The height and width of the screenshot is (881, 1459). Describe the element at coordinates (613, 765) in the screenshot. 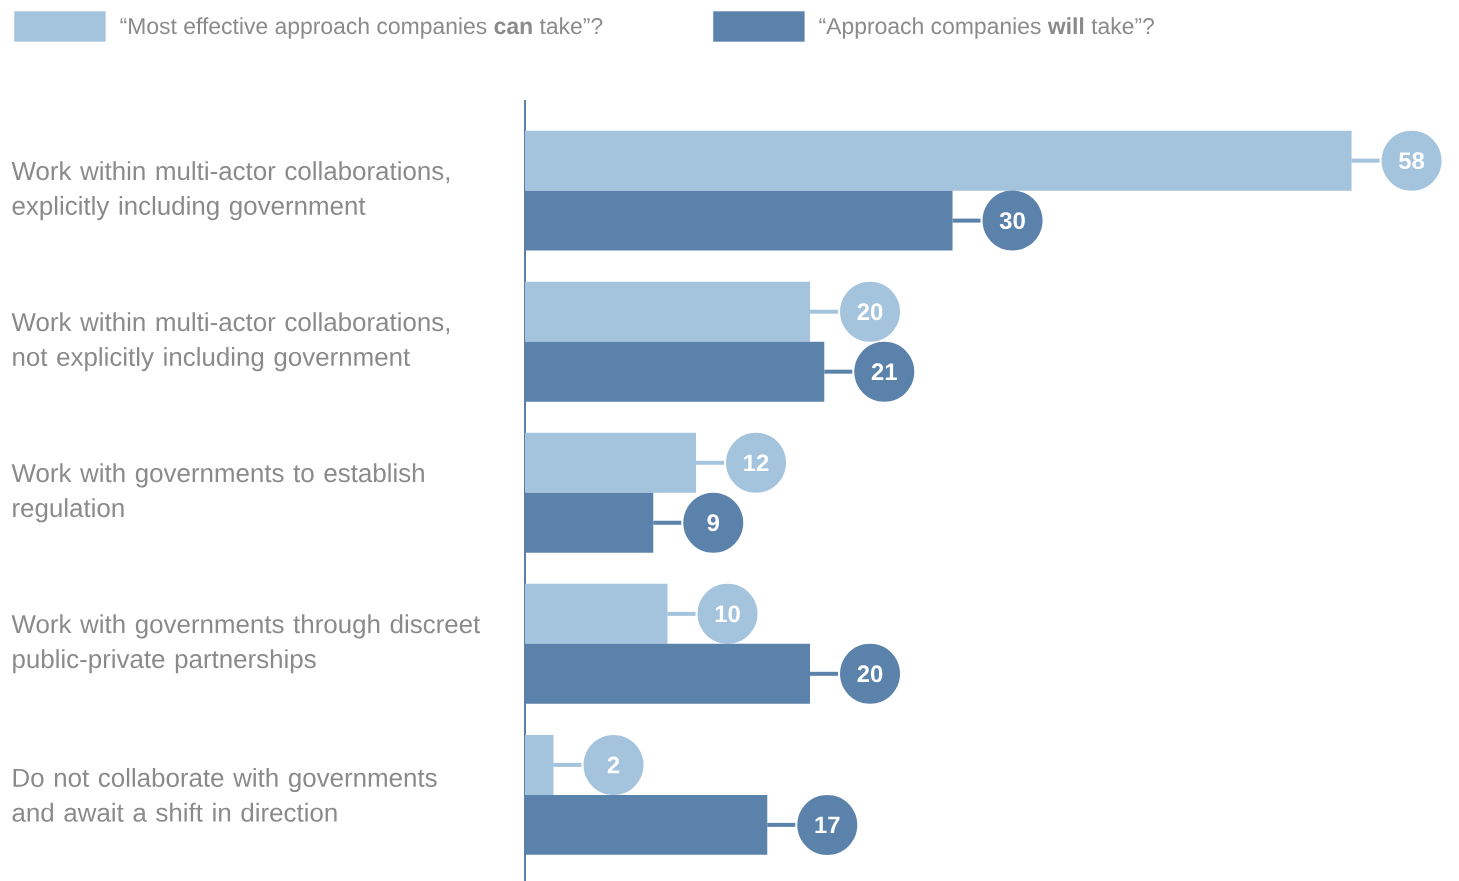

I see `data-label: 2` at that location.